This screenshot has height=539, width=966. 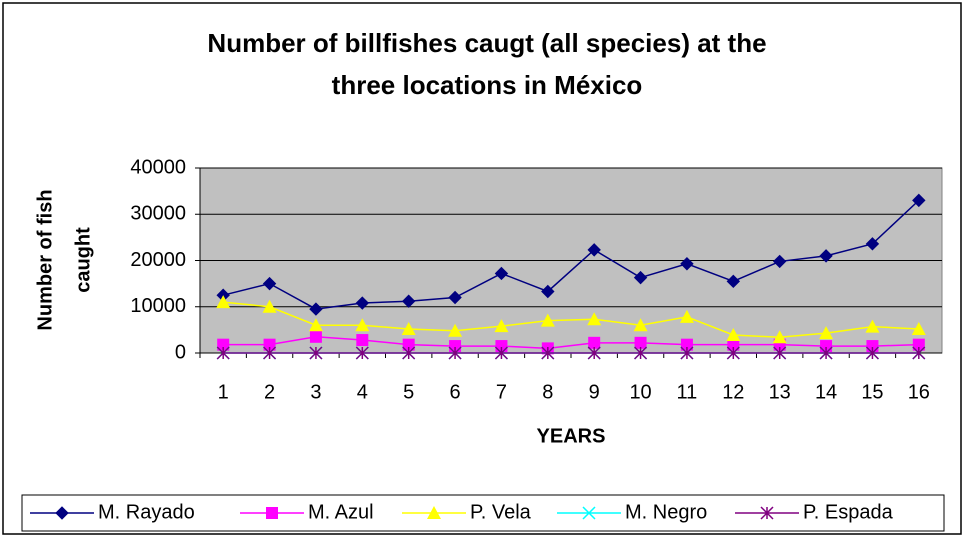 I want to click on y-tick-label: 40000, so click(x=158, y=167).